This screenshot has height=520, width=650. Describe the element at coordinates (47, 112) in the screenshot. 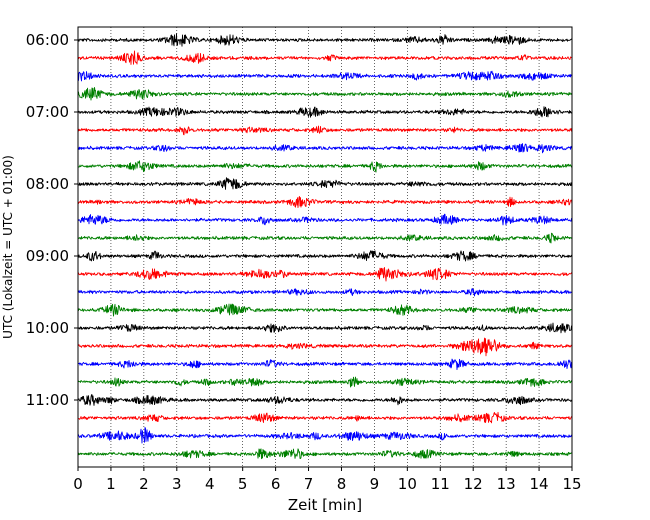

I see `y-tick-label: 07:00` at that location.